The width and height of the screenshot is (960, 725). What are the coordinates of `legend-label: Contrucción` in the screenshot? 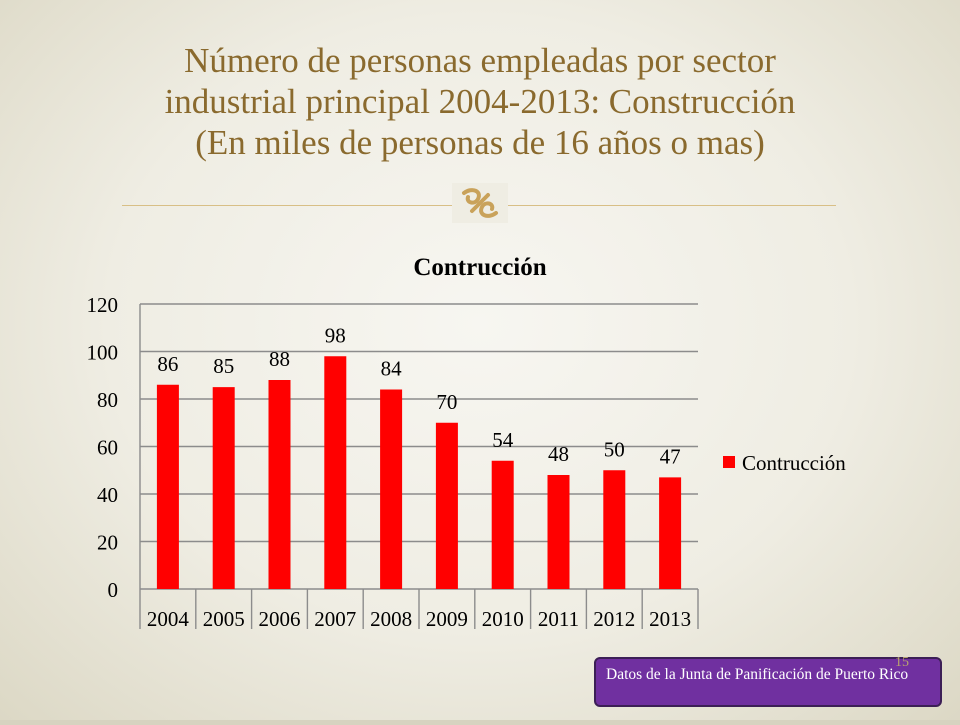 It's located at (794, 463).